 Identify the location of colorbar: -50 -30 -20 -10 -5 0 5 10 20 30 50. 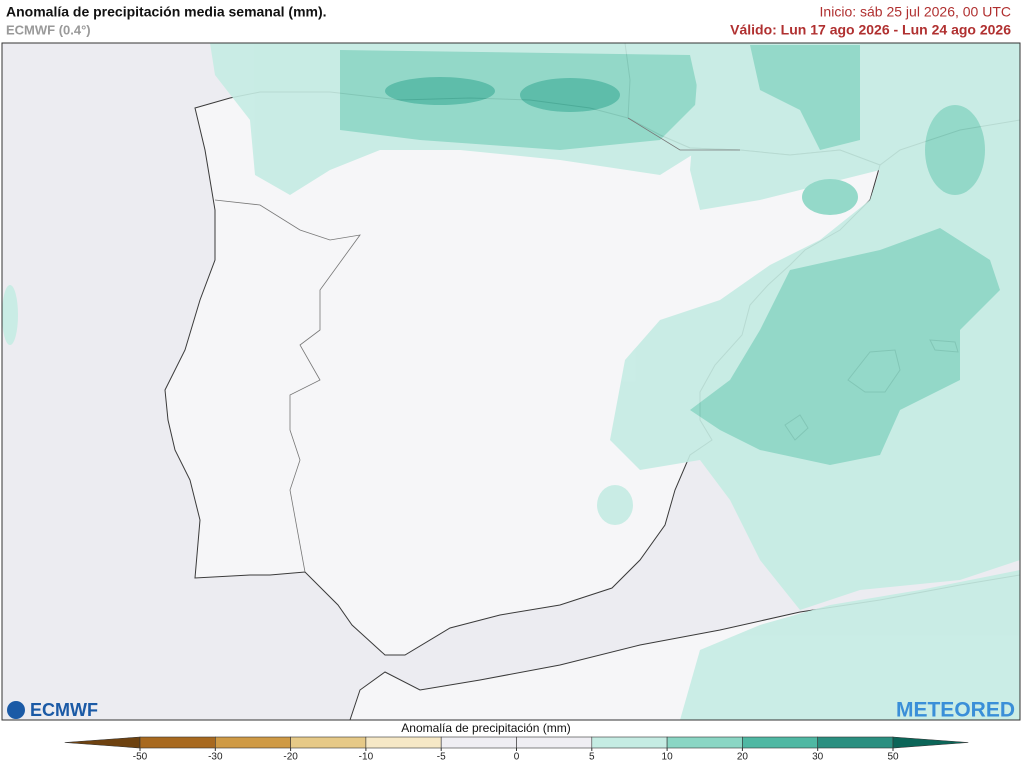
(516, 749).